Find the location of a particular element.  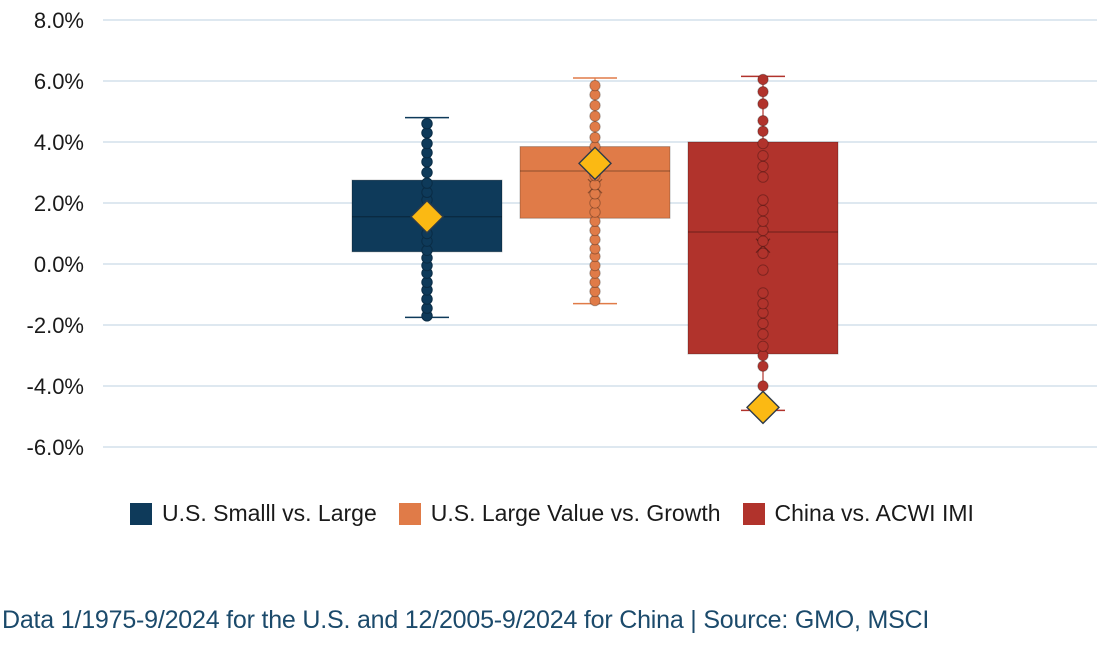

legend-label-china-vs-acwi: China vs. ACWI IMI is located at coordinates (874, 513).